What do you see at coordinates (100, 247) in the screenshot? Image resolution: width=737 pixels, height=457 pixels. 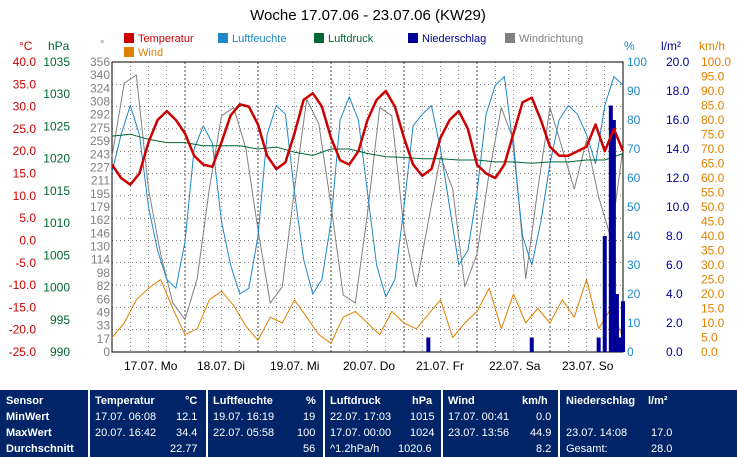 I see `winddir-tick-label: 130` at bounding box center [100, 247].